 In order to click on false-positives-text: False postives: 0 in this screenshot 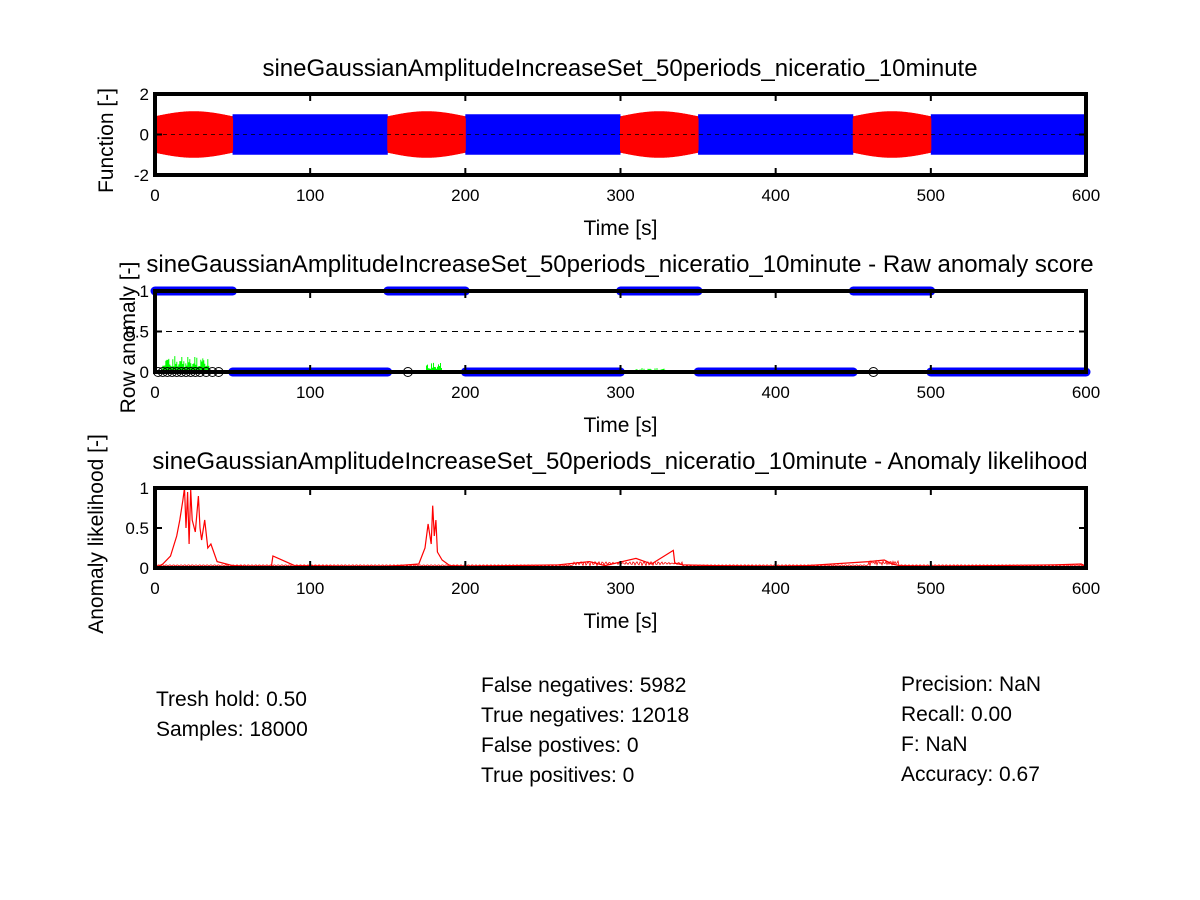, I will do `click(560, 745)`.